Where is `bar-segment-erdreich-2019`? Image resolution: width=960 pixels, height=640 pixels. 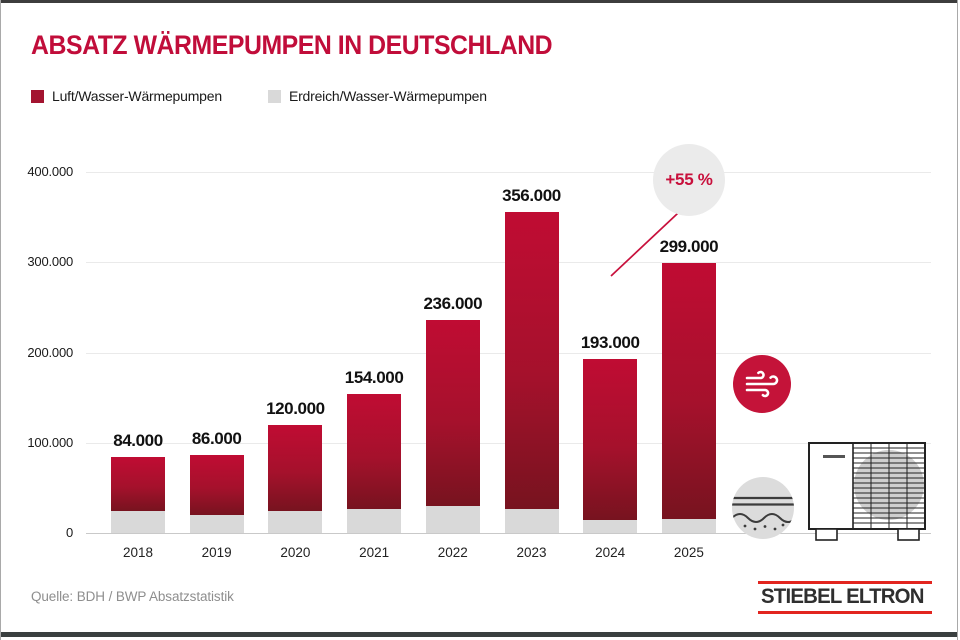
bar-segment-erdreich-2019 is located at coordinates (216, 523).